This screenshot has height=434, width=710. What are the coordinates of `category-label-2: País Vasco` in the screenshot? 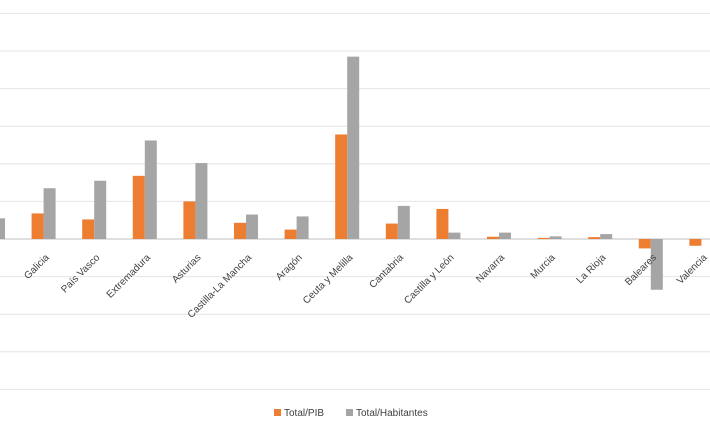 It's located at (80, 273).